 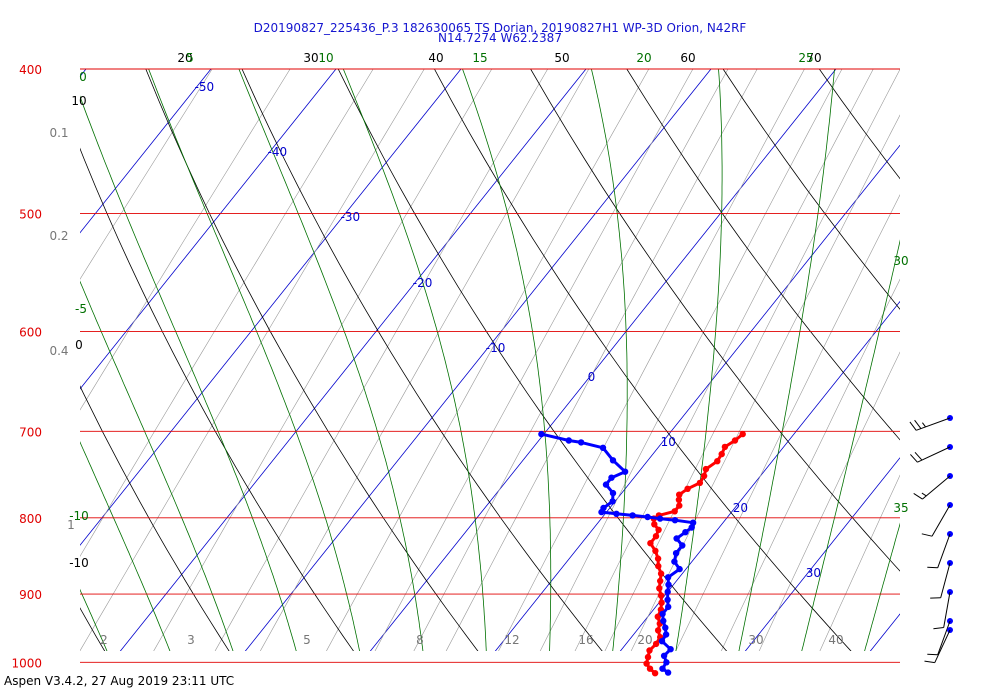 I want to click on isotherm-label: 10, so click(x=668, y=442).